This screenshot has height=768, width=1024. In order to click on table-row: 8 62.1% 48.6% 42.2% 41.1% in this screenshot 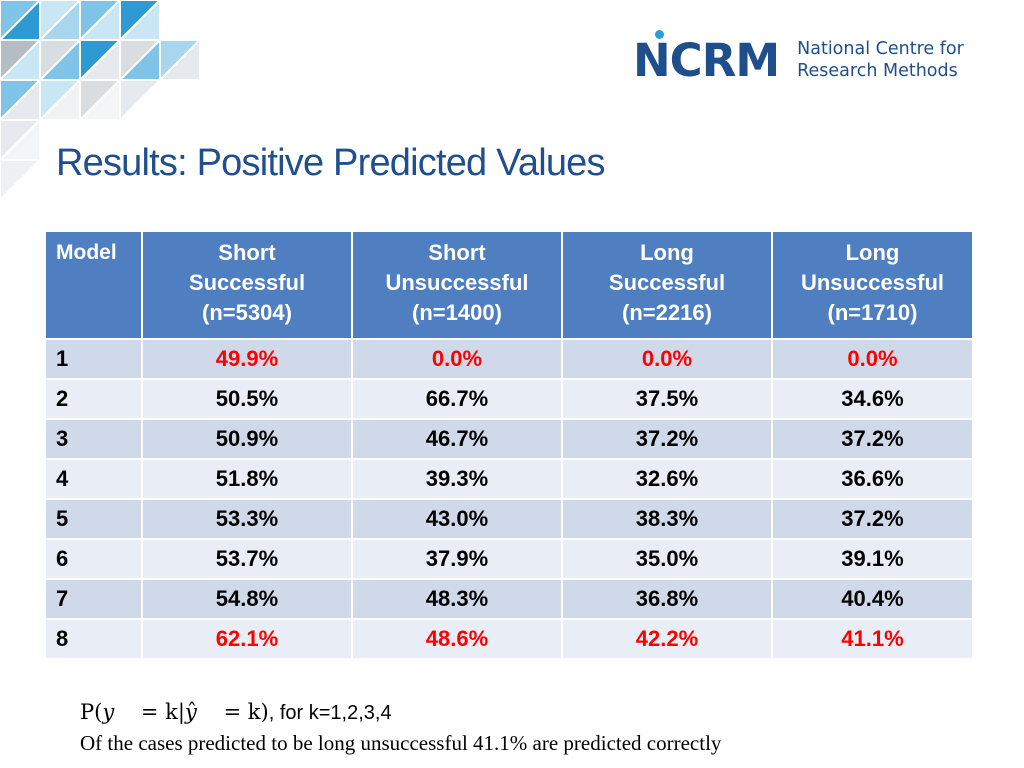, I will do `click(509, 639)`.